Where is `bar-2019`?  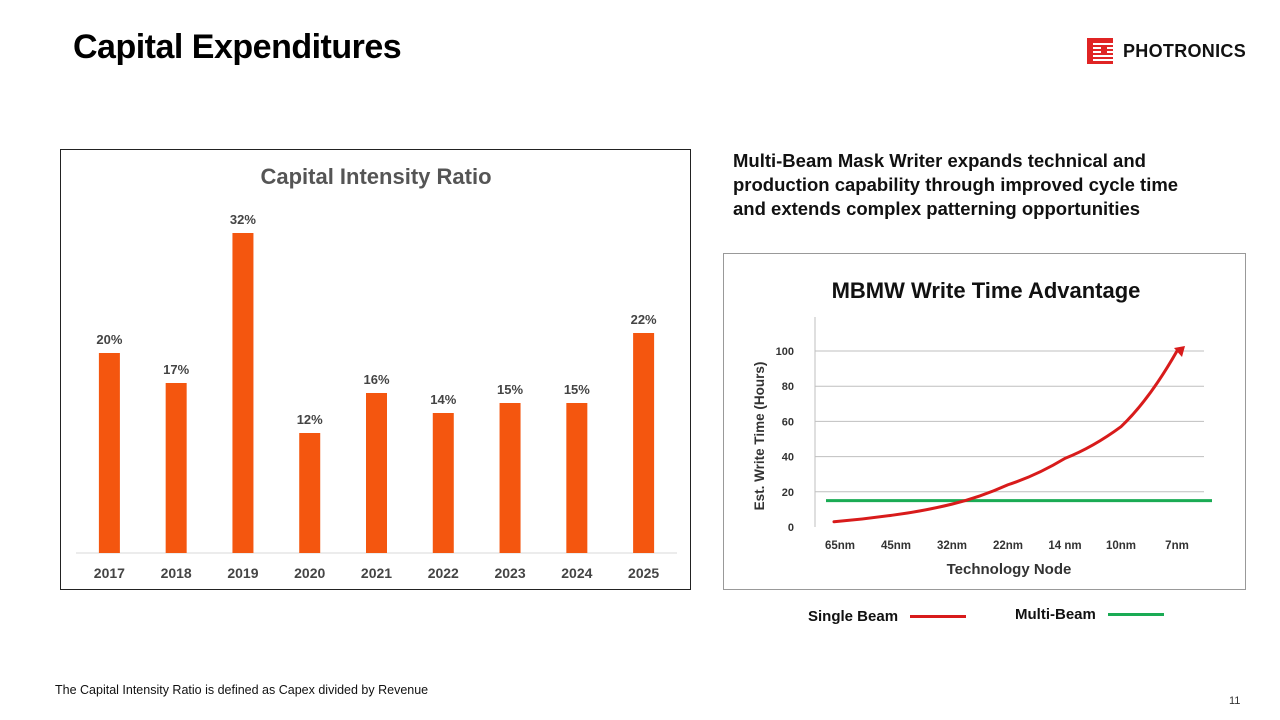 bar-2019 is located at coordinates (243, 393).